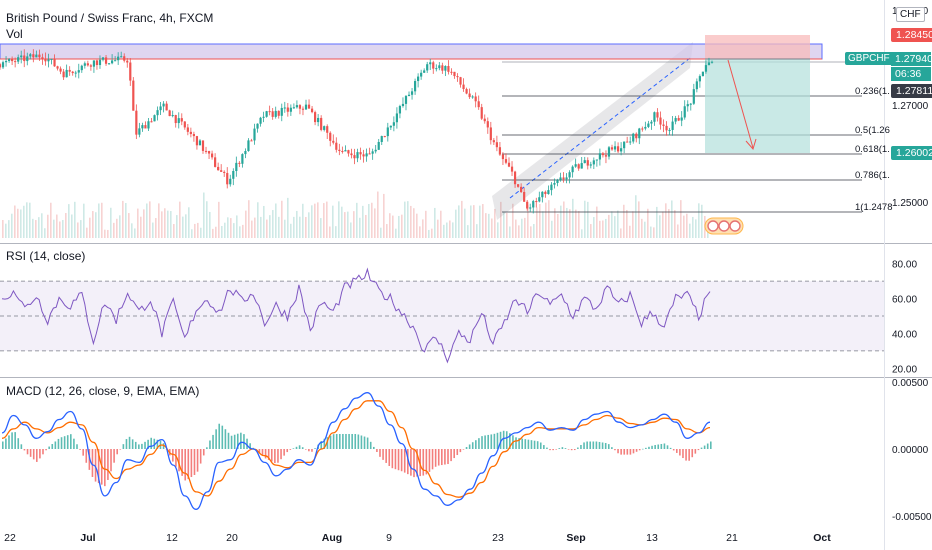 The width and height of the screenshot is (932, 550). Describe the element at coordinates (14, 34) in the screenshot. I see `volume-label: Vol` at that location.